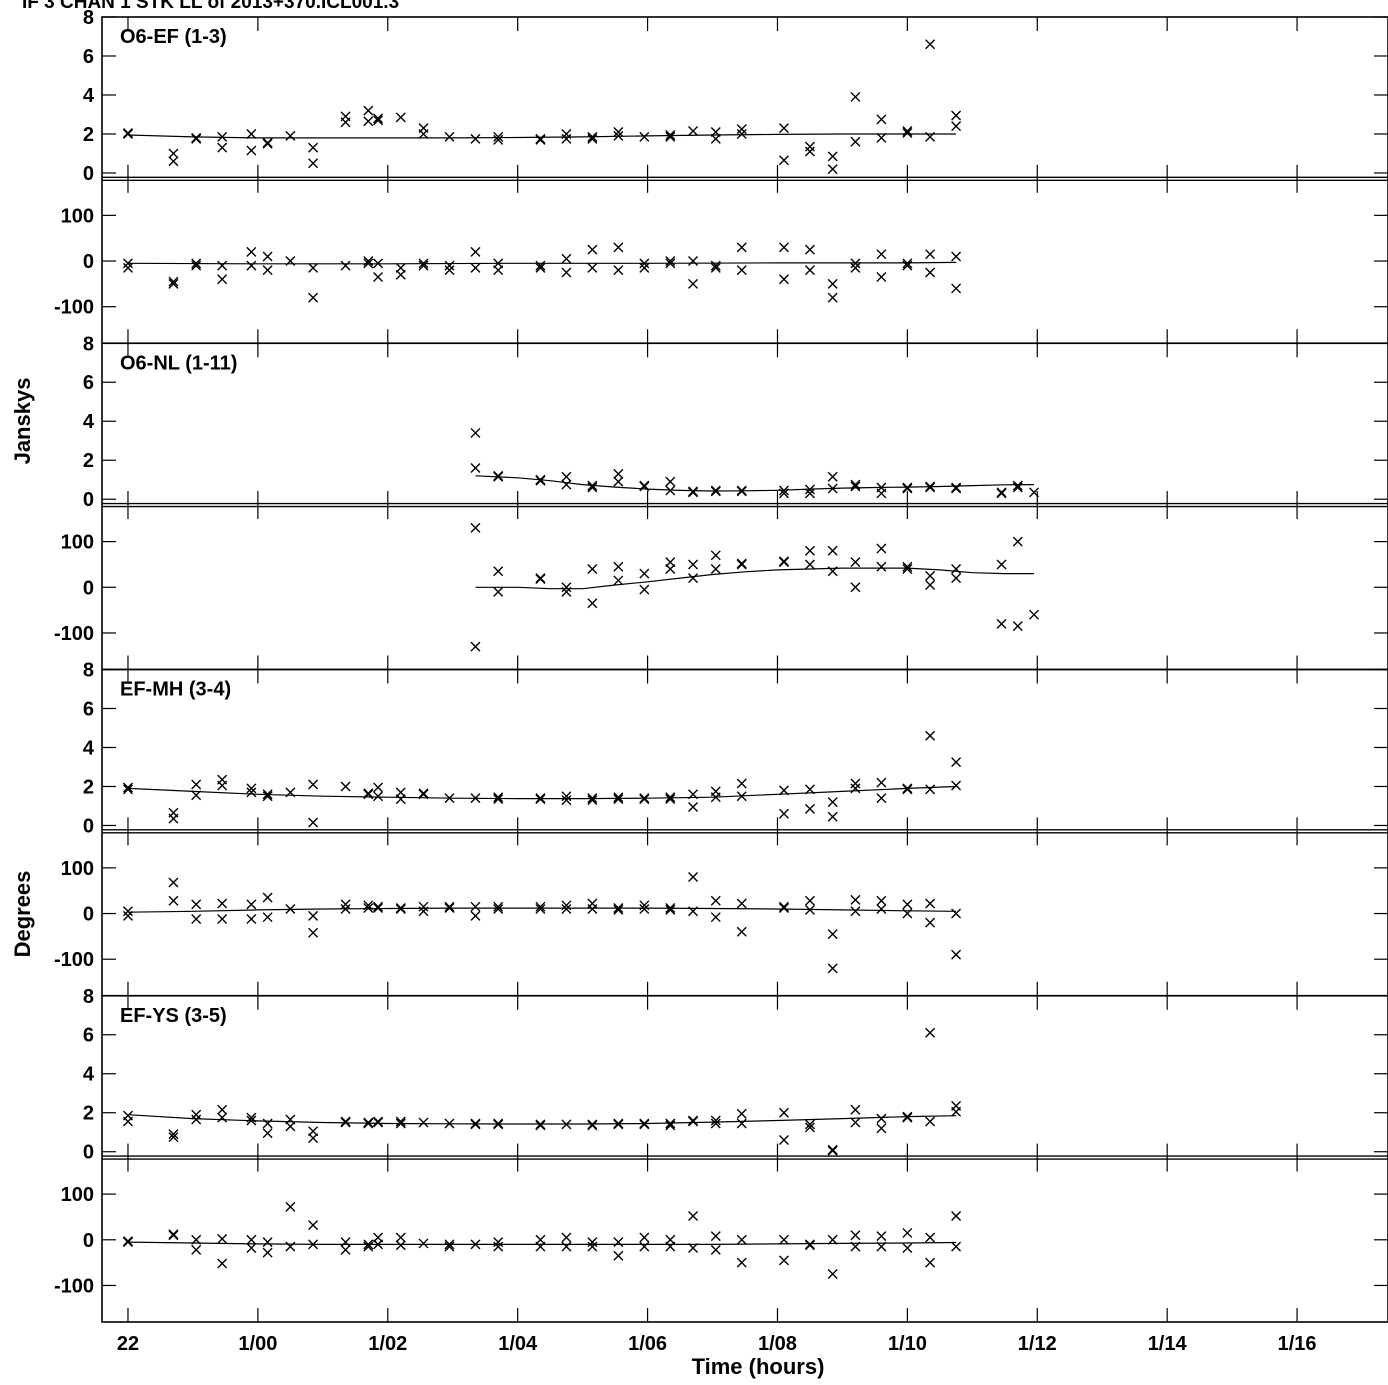  I want to click on x-tick-label: 1/04, so click(518, 1344).